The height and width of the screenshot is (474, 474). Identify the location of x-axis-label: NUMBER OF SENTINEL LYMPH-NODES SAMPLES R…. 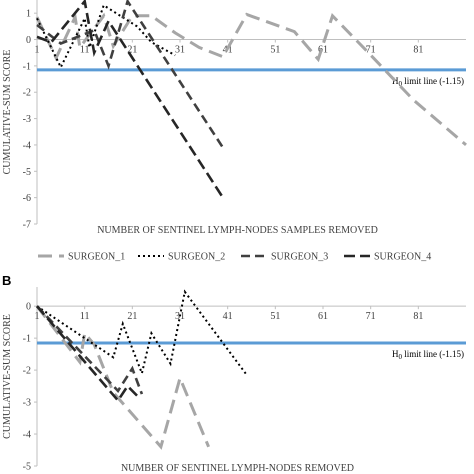
(237, 230).